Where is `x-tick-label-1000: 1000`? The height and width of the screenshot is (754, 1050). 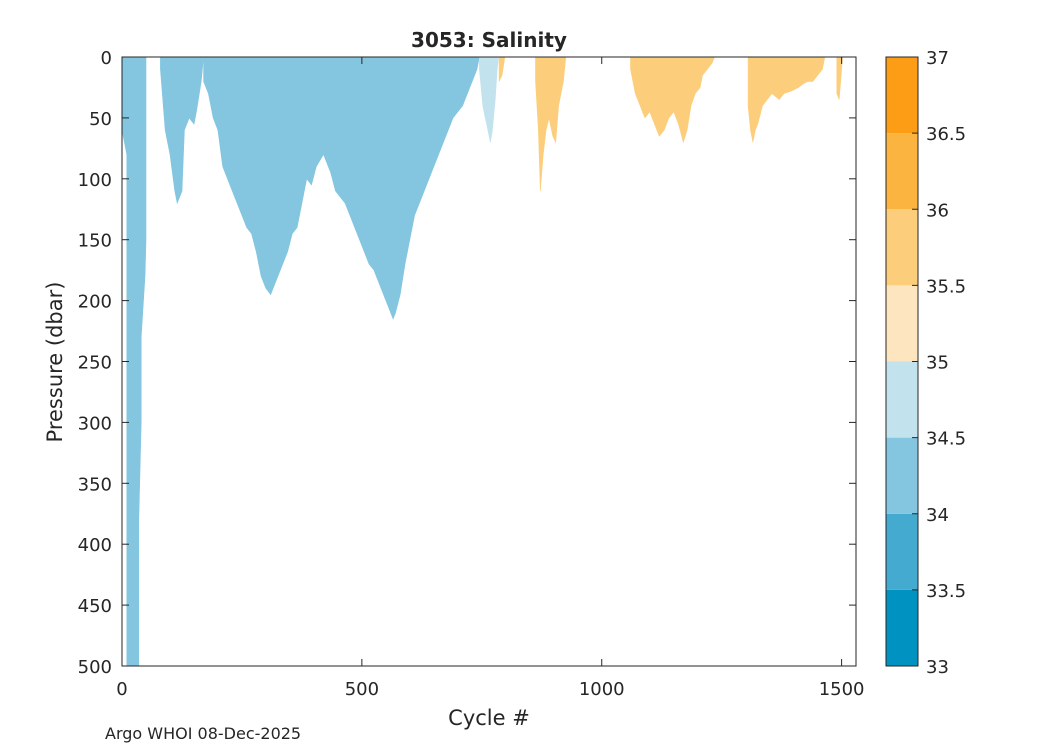 x-tick-label-1000: 1000 is located at coordinates (602, 689).